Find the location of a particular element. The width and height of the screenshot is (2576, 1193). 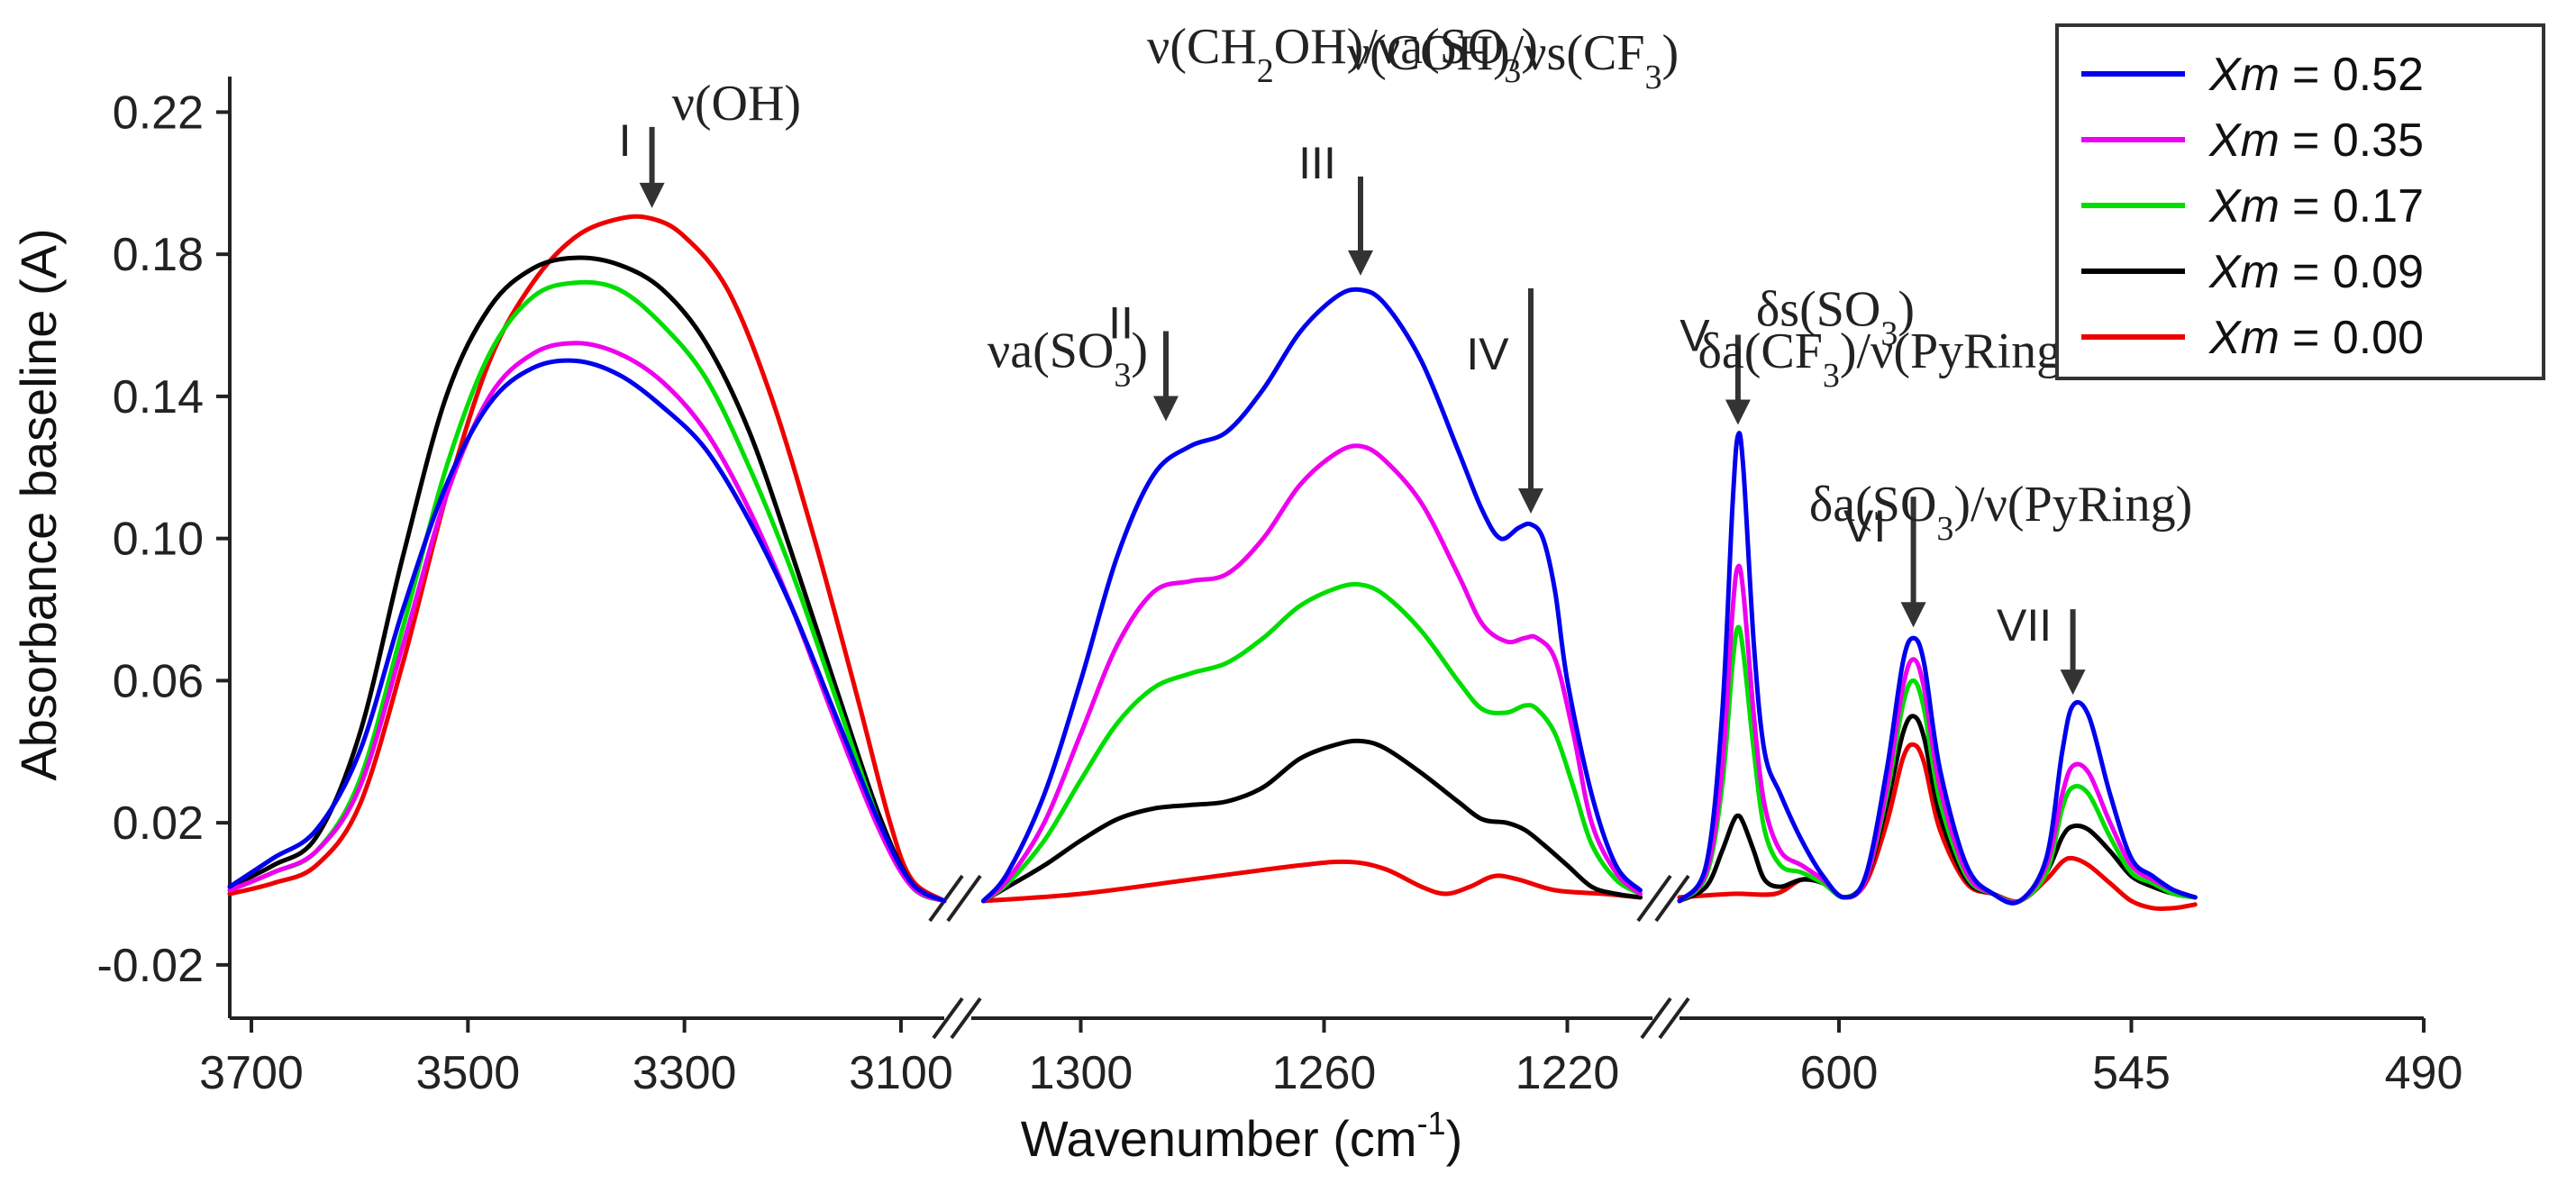

annotation-numeral: III is located at coordinates (1317, 163).